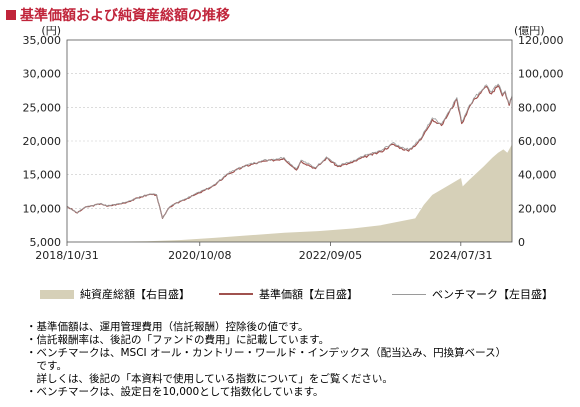  What do you see at coordinates (409, 294) in the screenshot?
I see `benchmark-swatch-icon` at bounding box center [409, 294].